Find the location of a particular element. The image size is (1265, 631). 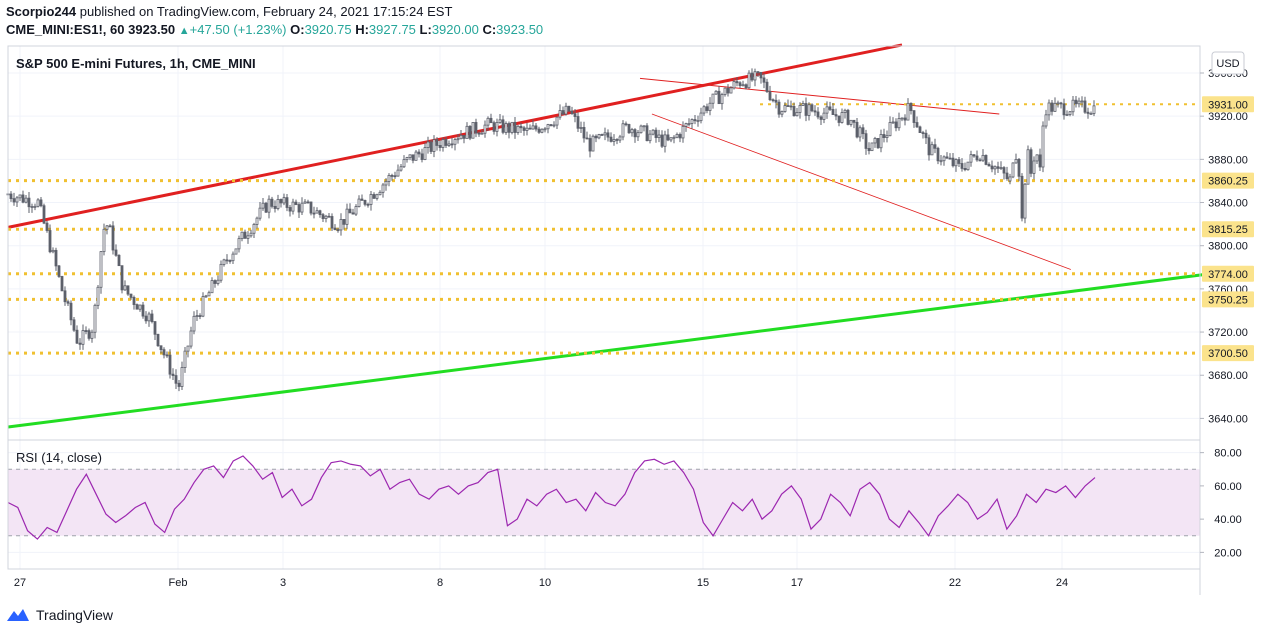

rsi-tick-label: 80.00 is located at coordinates (1228, 454).